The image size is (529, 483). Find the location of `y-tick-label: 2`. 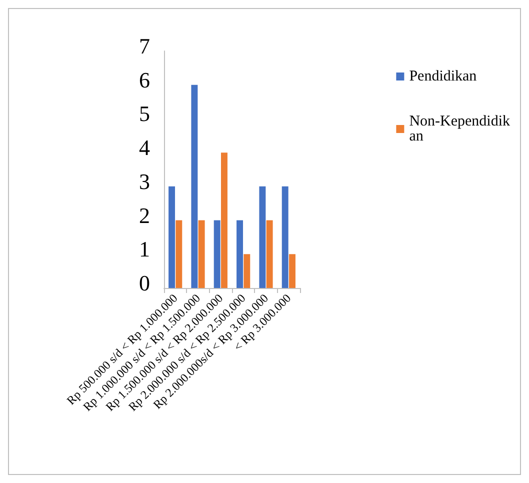

y-tick-label: 2 is located at coordinates (144, 215).